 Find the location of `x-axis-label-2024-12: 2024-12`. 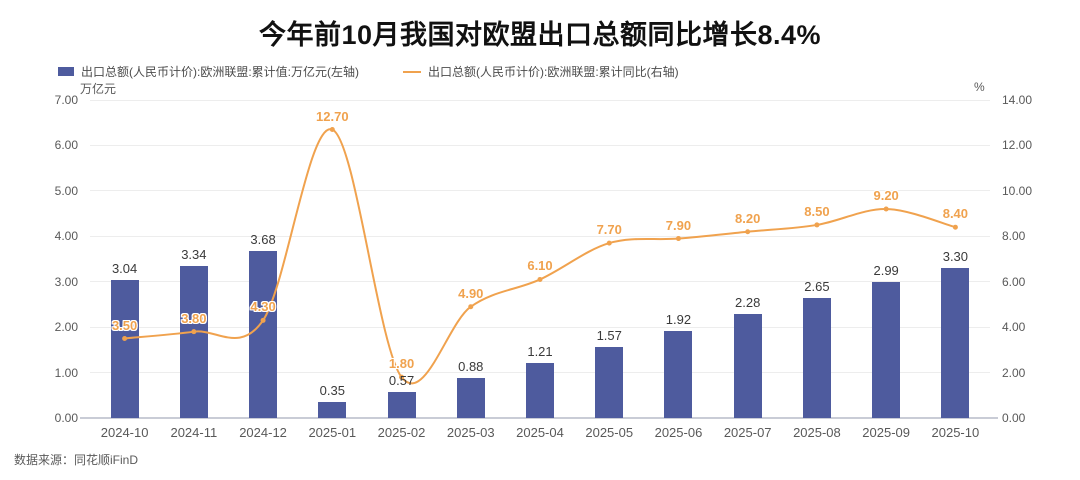

x-axis-label-2024-12: 2024-12 is located at coordinates (263, 432).